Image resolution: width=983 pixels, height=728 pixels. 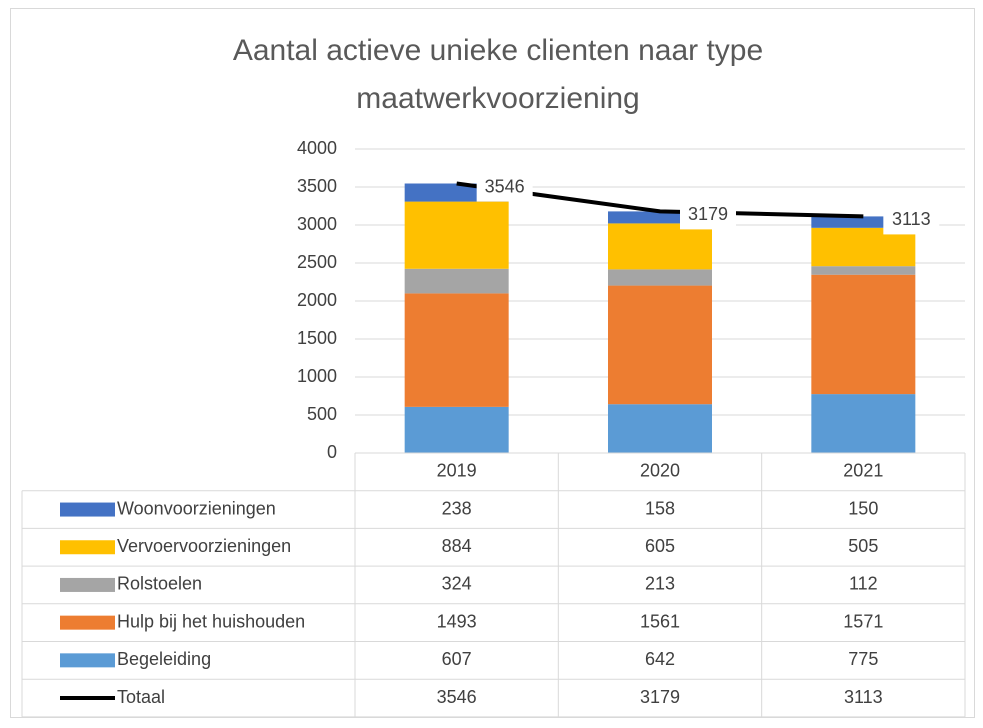 I want to click on table-cell: 3546, so click(x=457, y=697).